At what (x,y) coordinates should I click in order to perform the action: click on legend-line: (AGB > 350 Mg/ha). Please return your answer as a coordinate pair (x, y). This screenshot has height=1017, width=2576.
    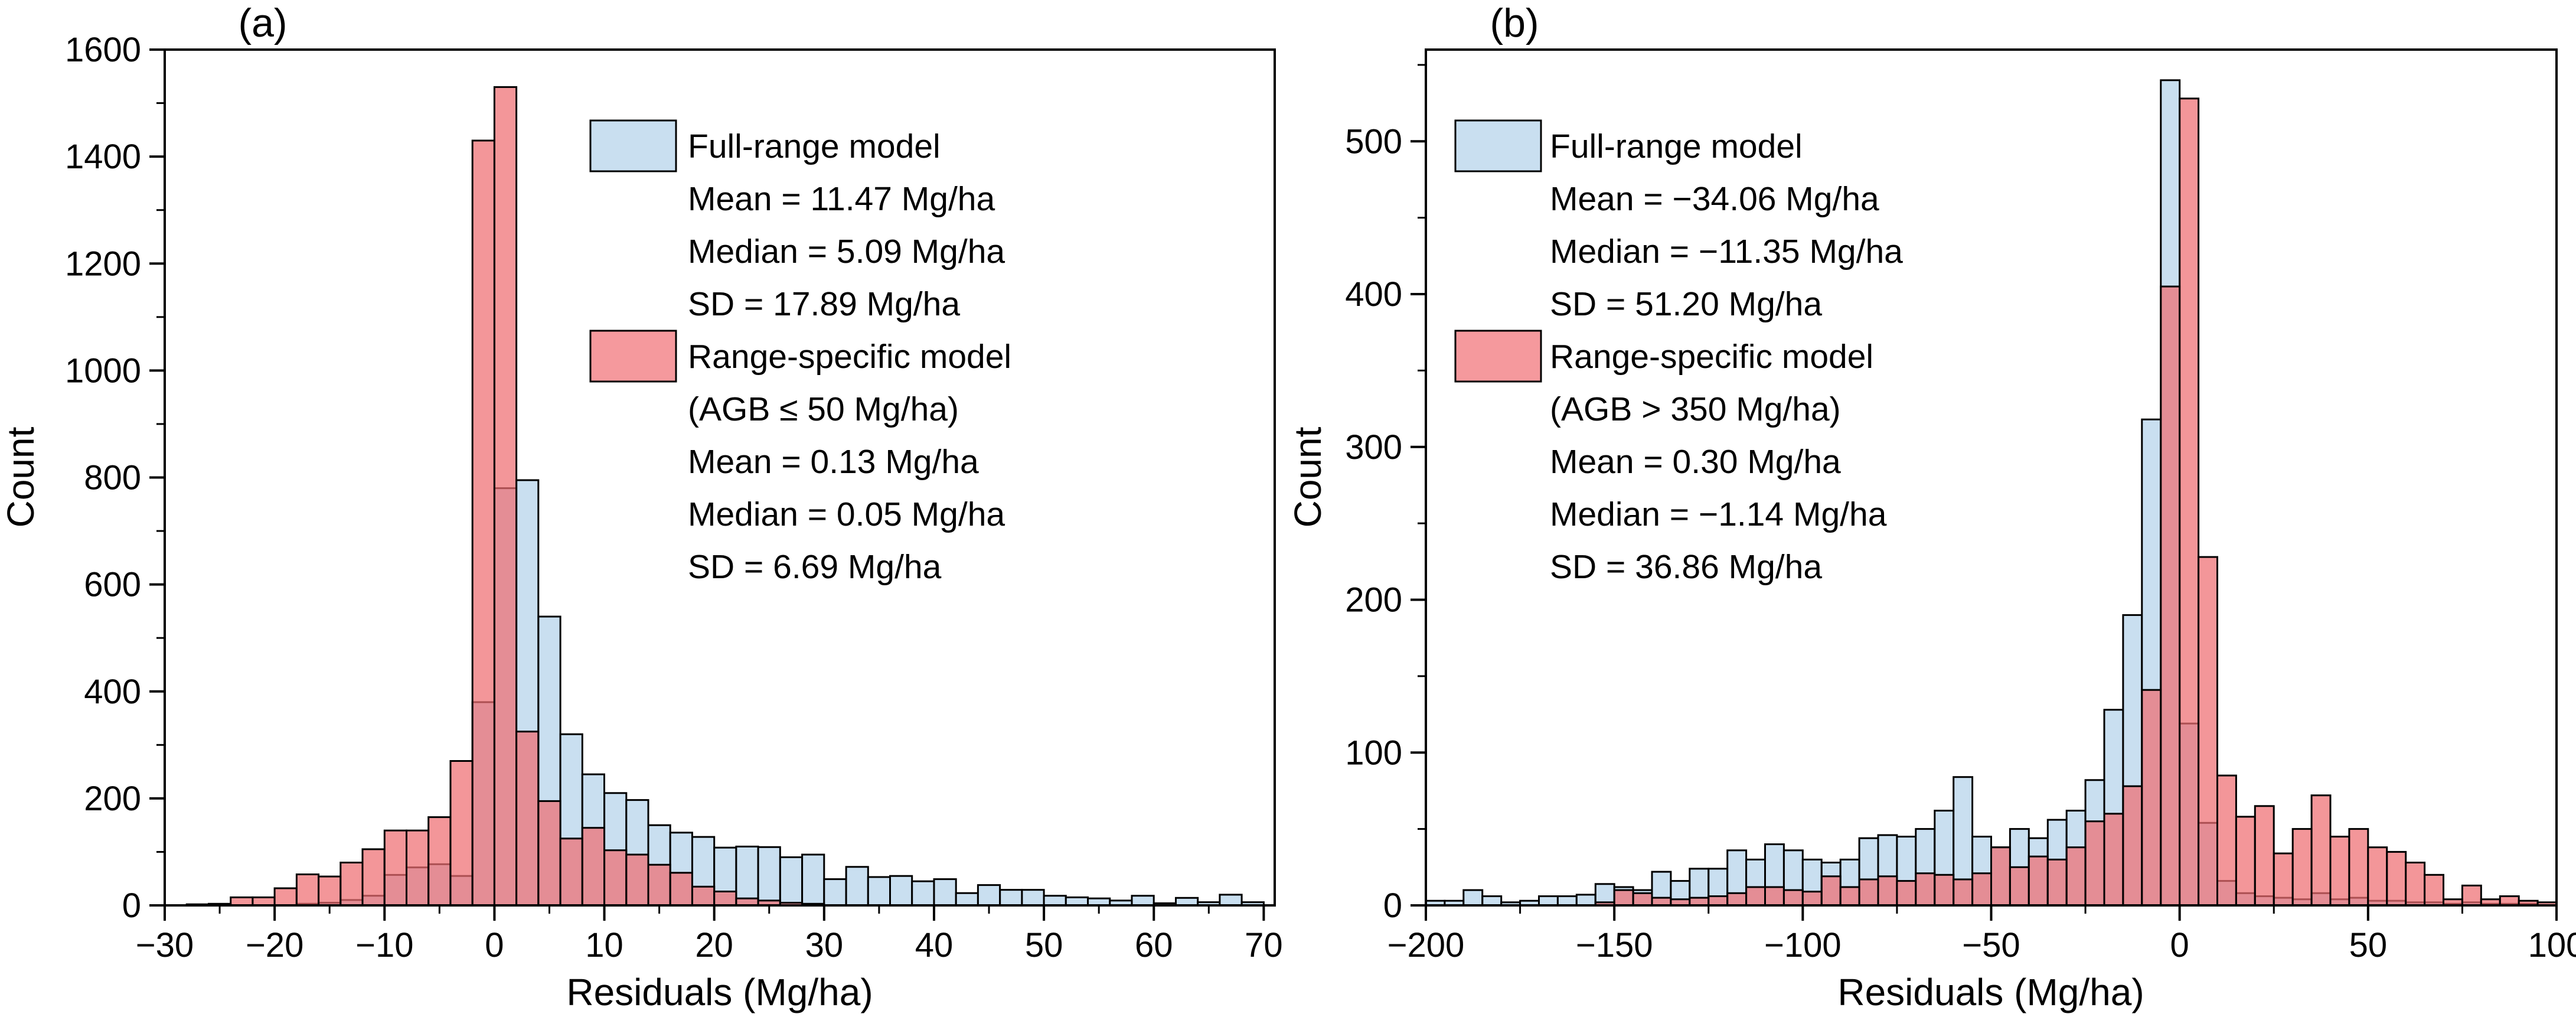
    Looking at the image, I should click on (1695, 409).